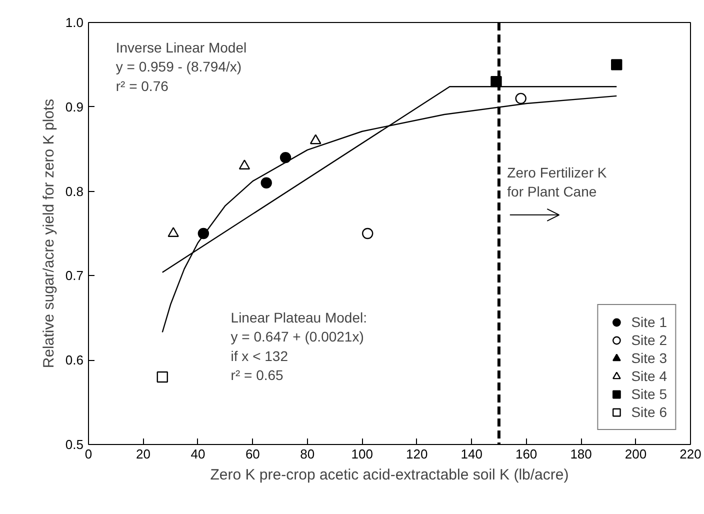 This screenshot has height=514, width=704. What do you see at coordinates (635, 454) in the screenshot?
I see `x-tick-label: 200` at bounding box center [635, 454].